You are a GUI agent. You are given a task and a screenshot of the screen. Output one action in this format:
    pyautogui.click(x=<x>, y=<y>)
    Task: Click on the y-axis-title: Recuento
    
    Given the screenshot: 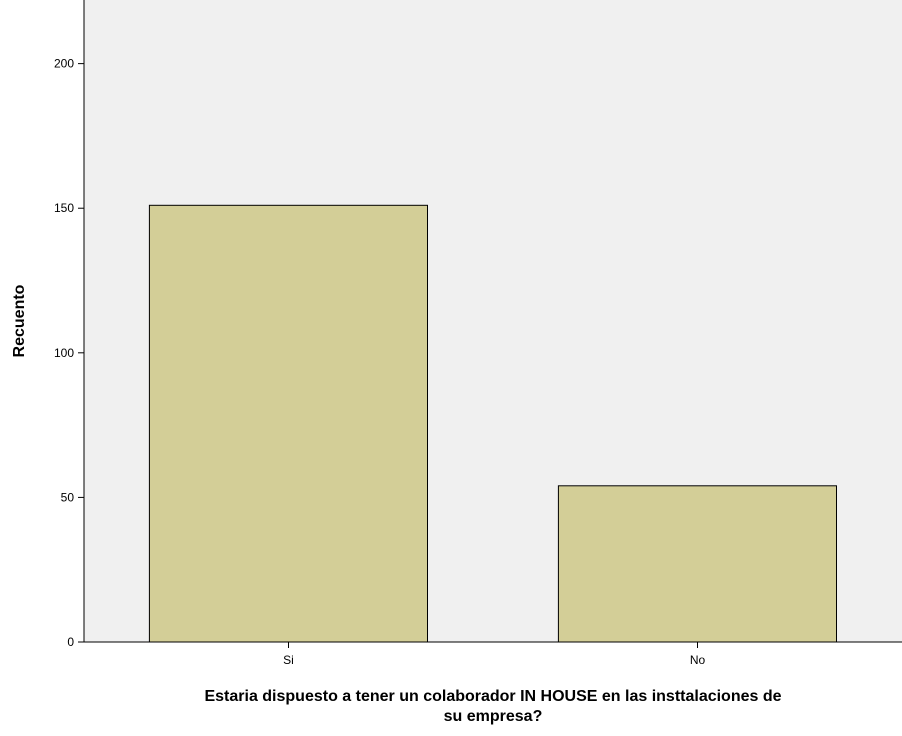 What is the action you would take?
    pyautogui.click(x=19, y=320)
    